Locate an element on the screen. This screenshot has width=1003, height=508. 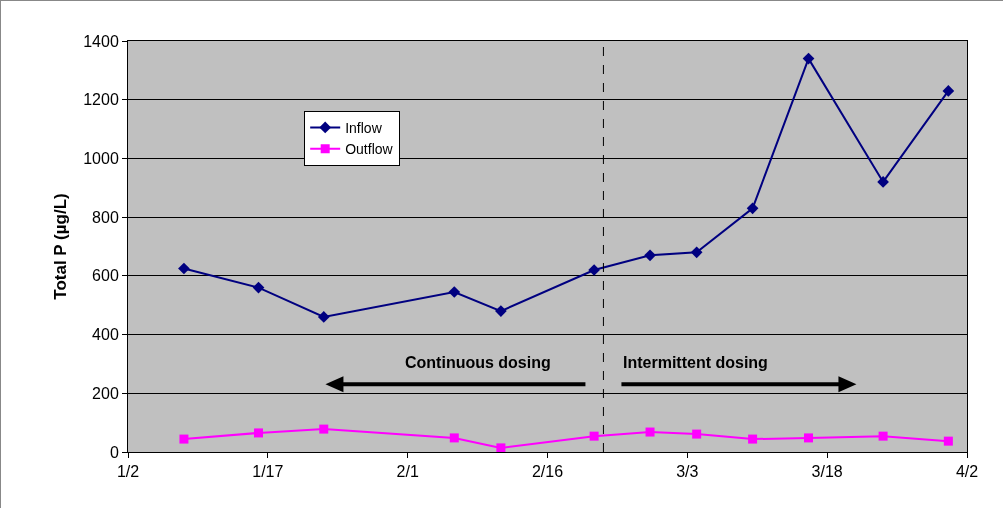
annotation: Continuous dosing is located at coordinates (478, 362).